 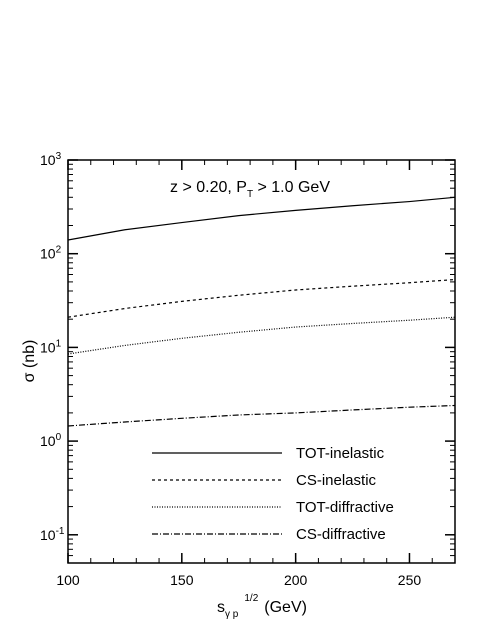 I want to click on x-label-sup: 1/2, so click(x=251, y=598).